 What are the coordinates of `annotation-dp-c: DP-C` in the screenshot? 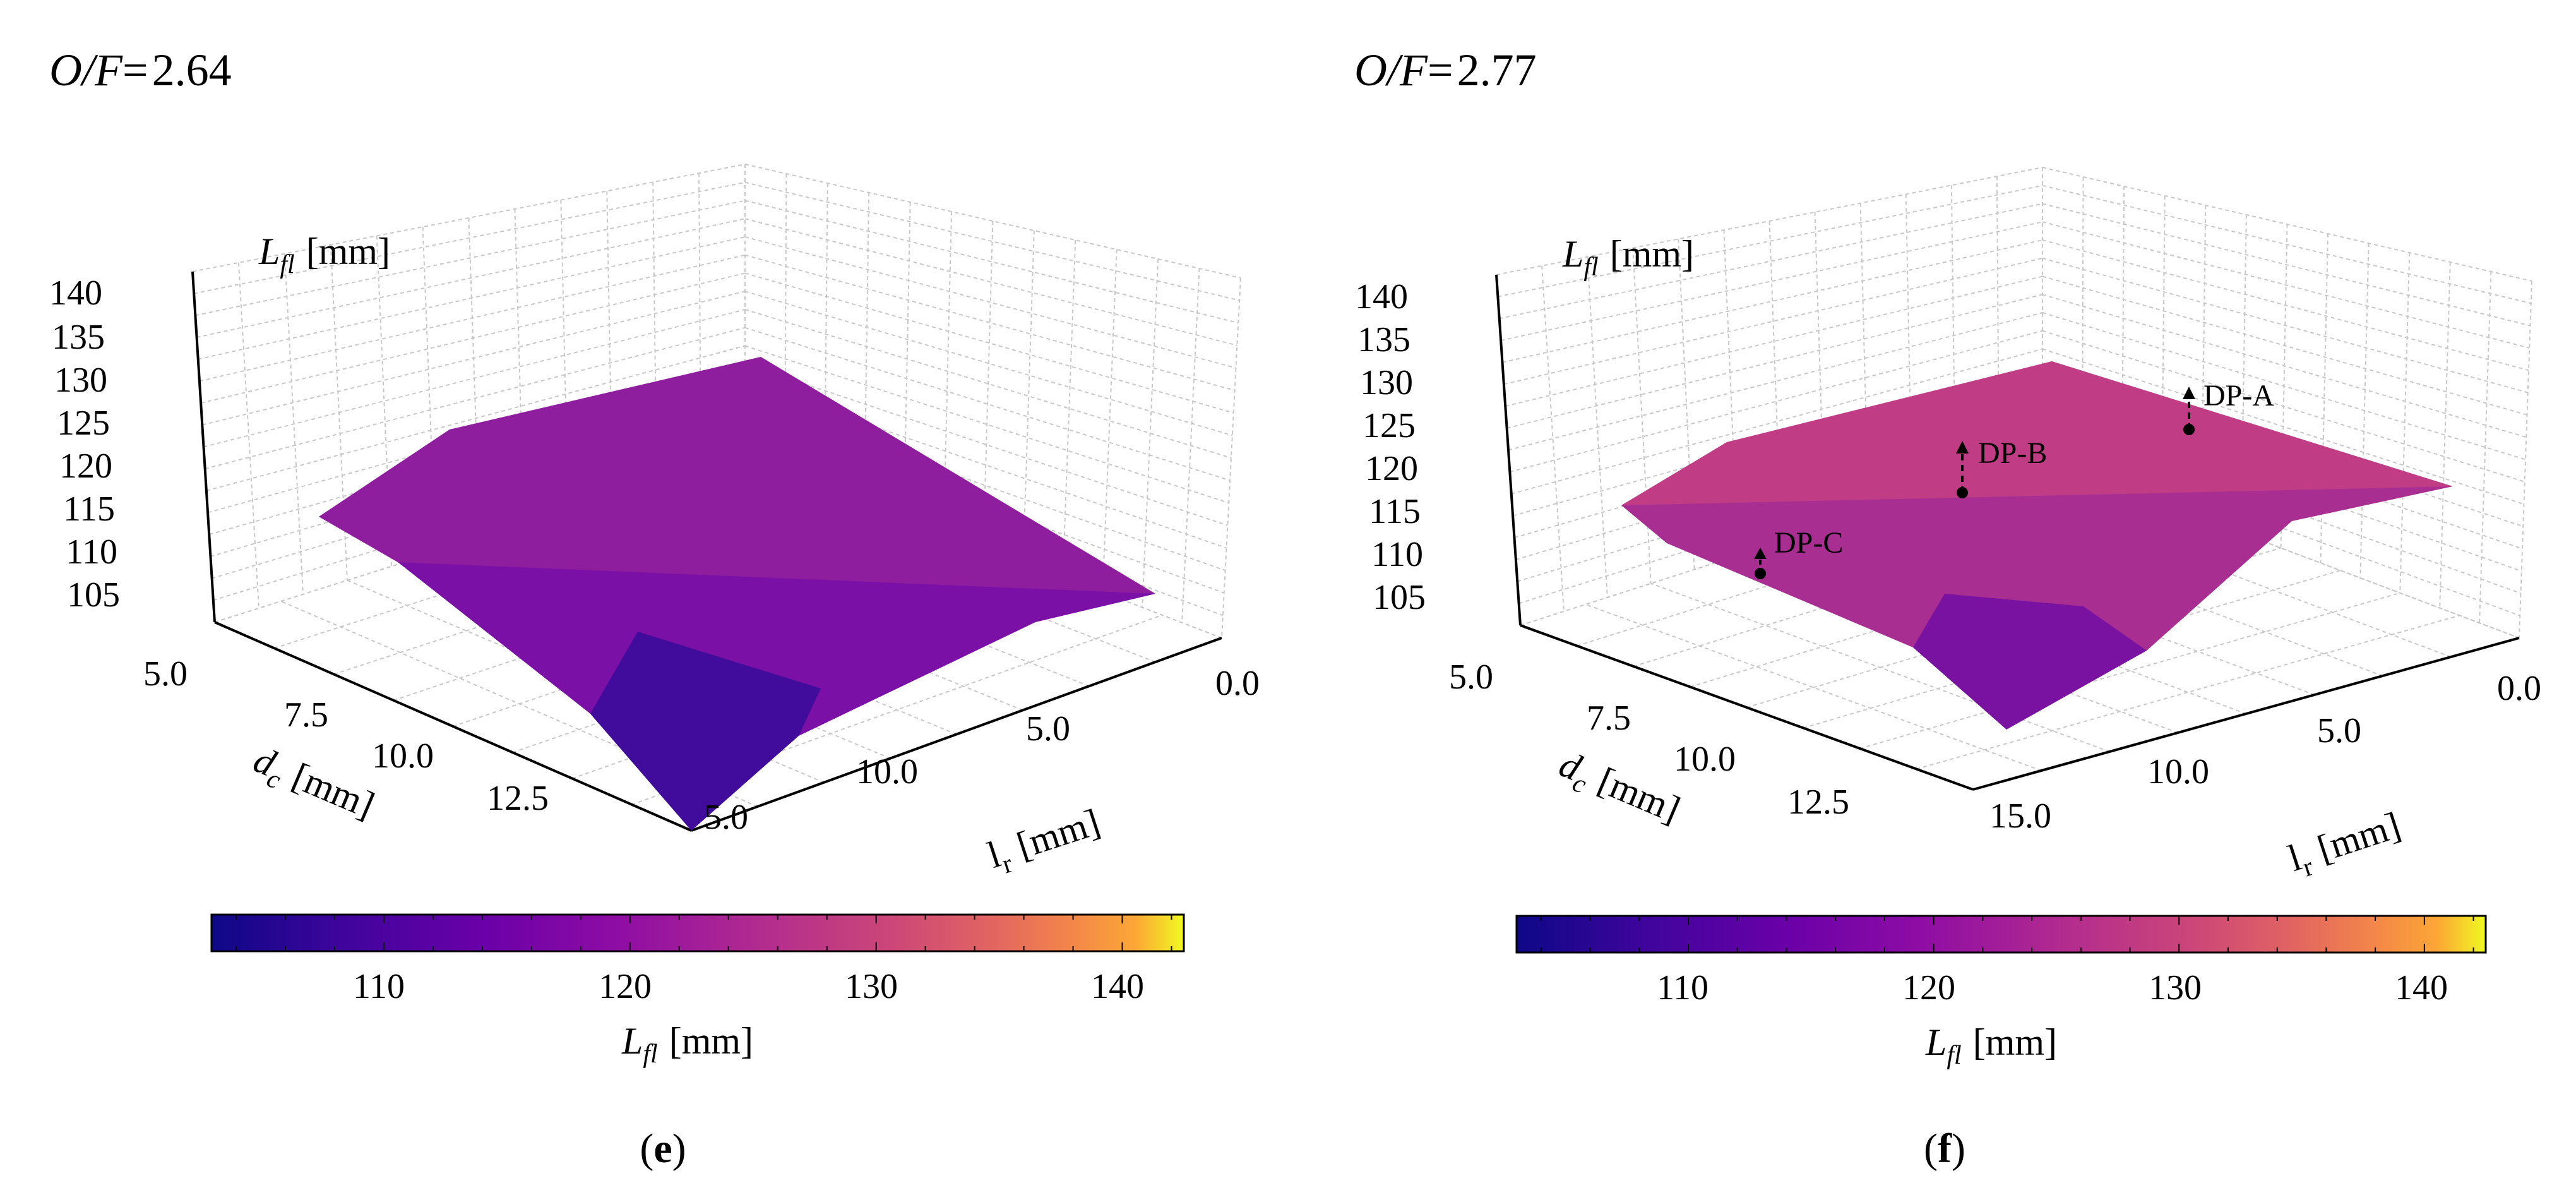 It's located at (1798, 552).